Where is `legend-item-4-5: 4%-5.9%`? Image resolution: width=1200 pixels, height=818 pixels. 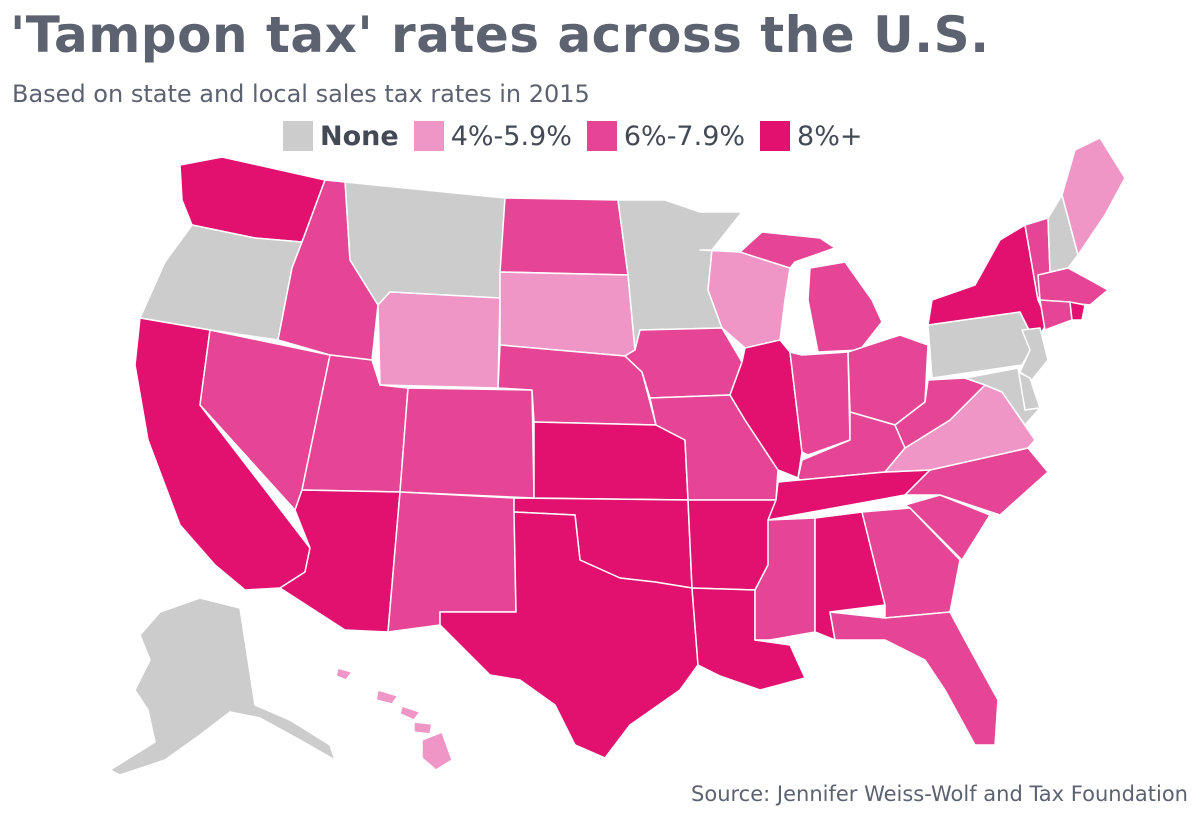
legend-item-4-5: 4%-5.9% is located at coordinates (492, 136).